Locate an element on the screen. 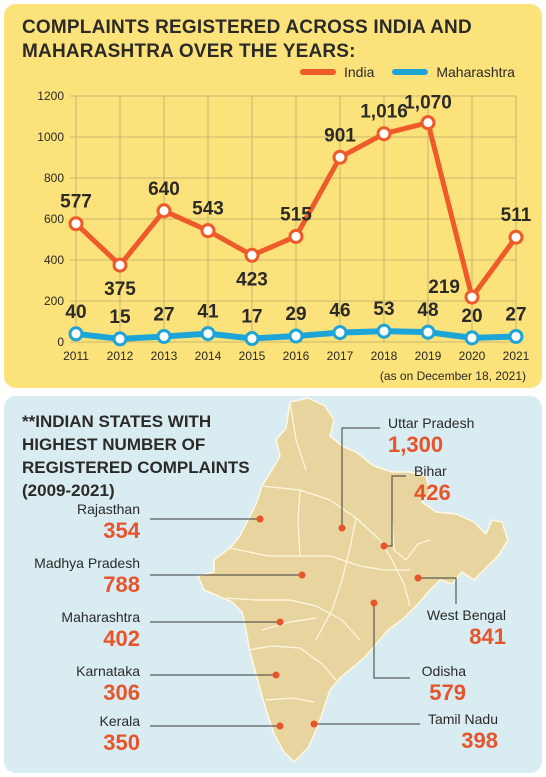  data-label-india: 219 is located at coordinates (444, 287).